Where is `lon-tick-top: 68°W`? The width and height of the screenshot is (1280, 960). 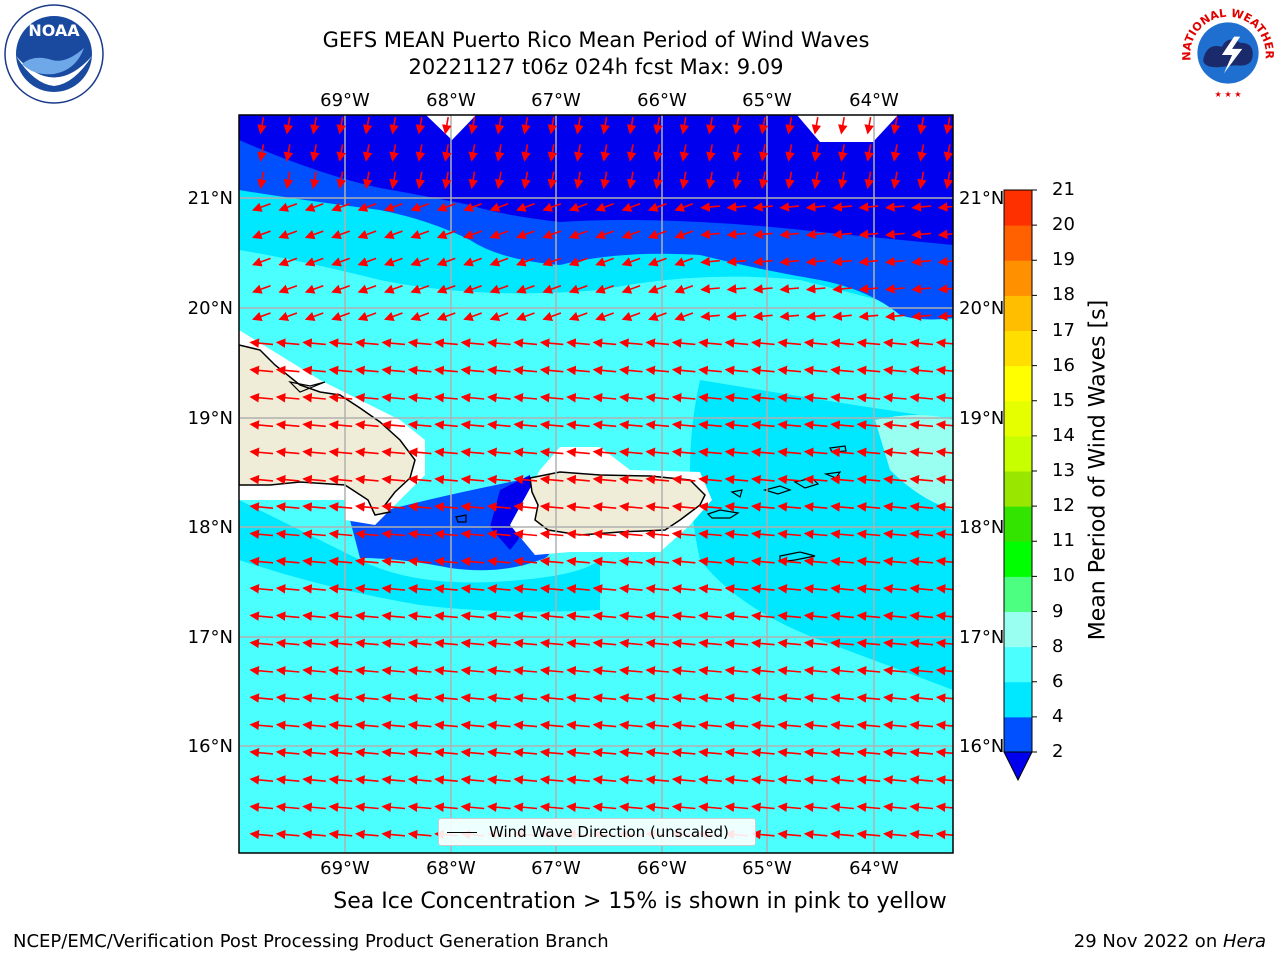 lon-tick-top: 68°W is located at coordinates (451, 100).